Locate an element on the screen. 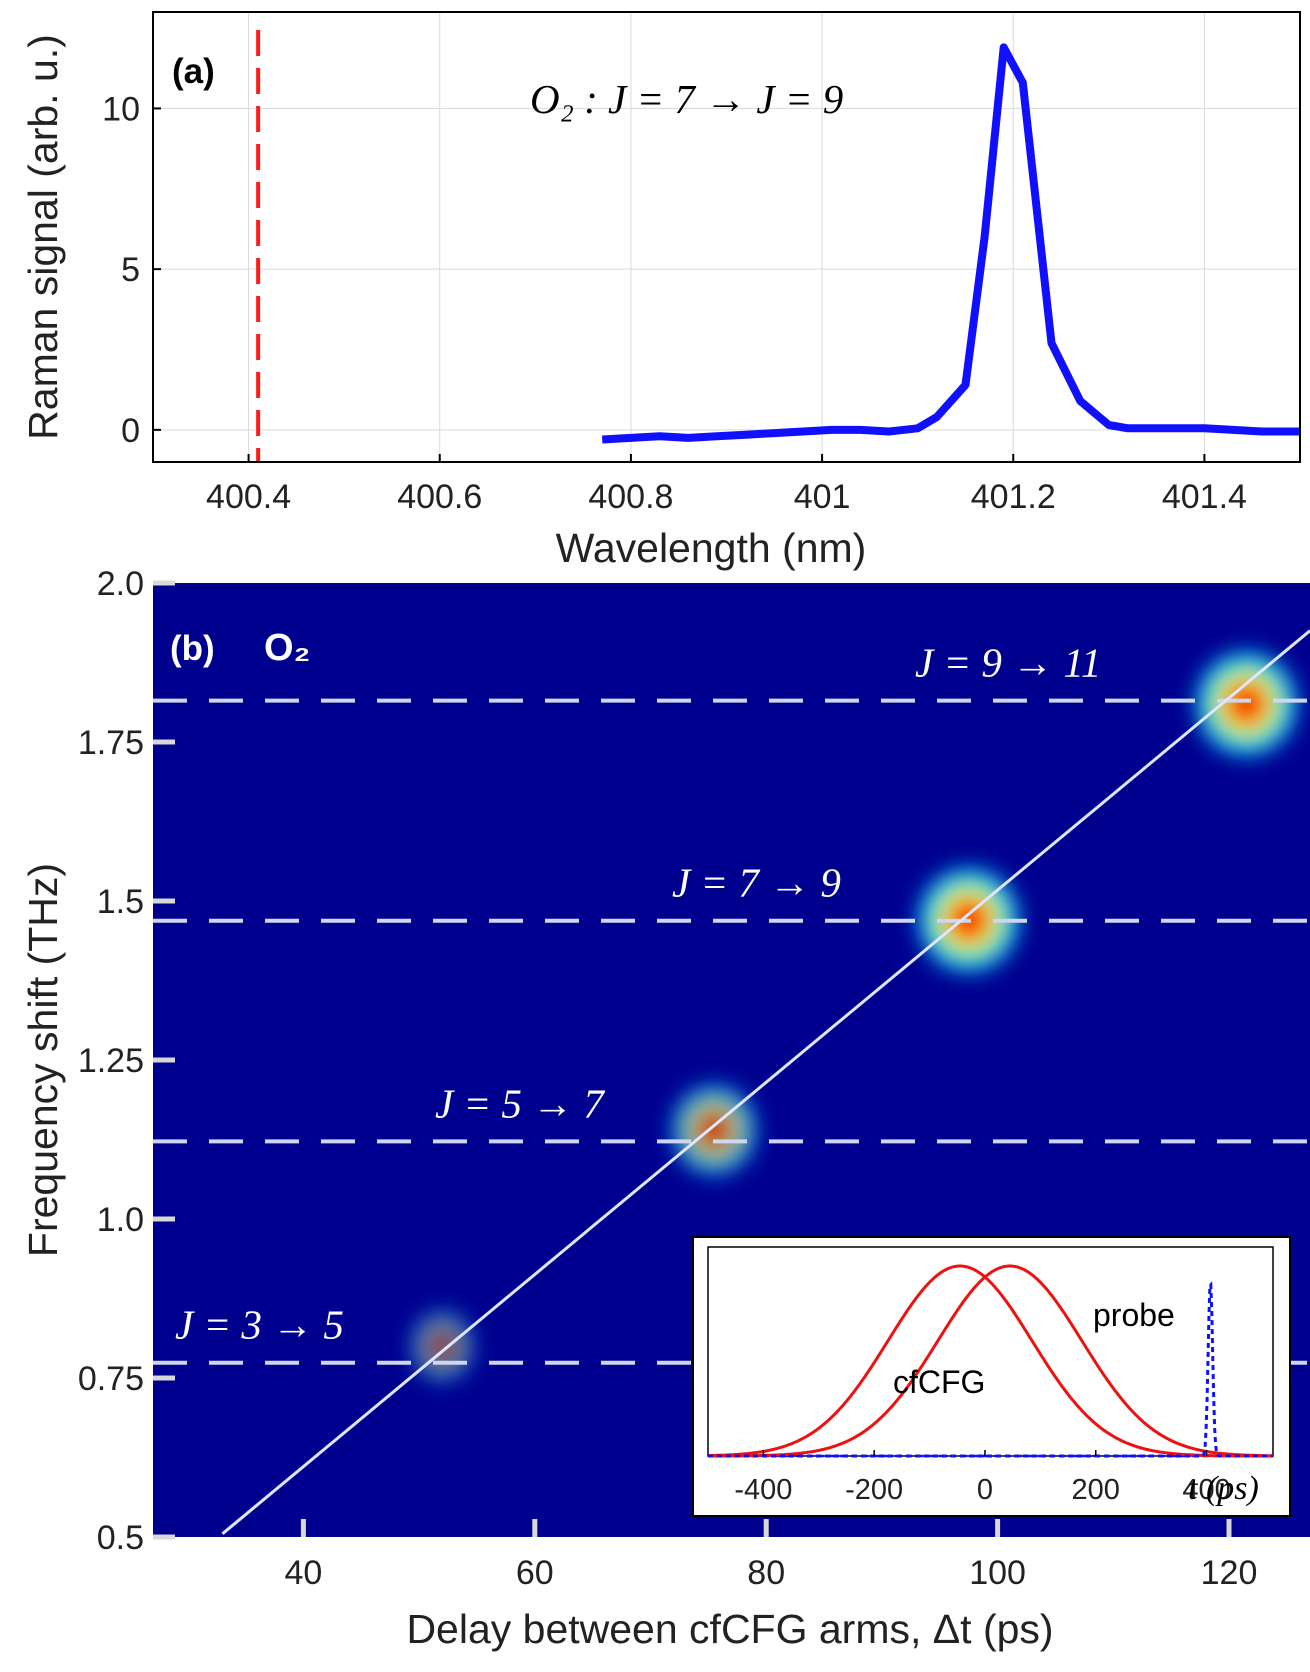 Image resolution: width=1310 pixels, height=1672 pixels. inset-plot: -400 -200 0 200 400 cfCFG probe t (ps) is located at coordinates (991, 1376).